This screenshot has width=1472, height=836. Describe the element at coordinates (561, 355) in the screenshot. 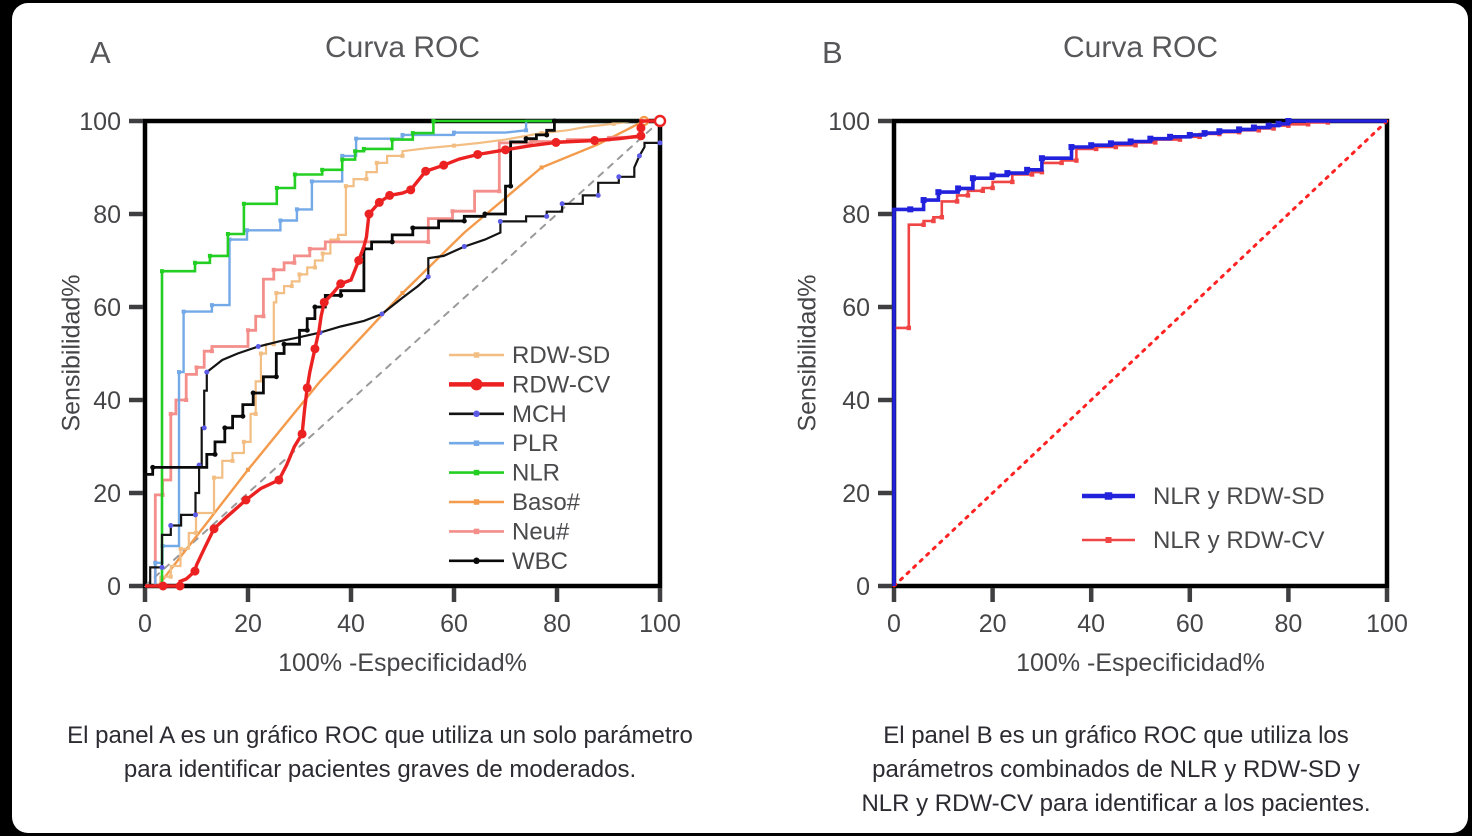

I see `svg-text: RDW-SD` at that location.